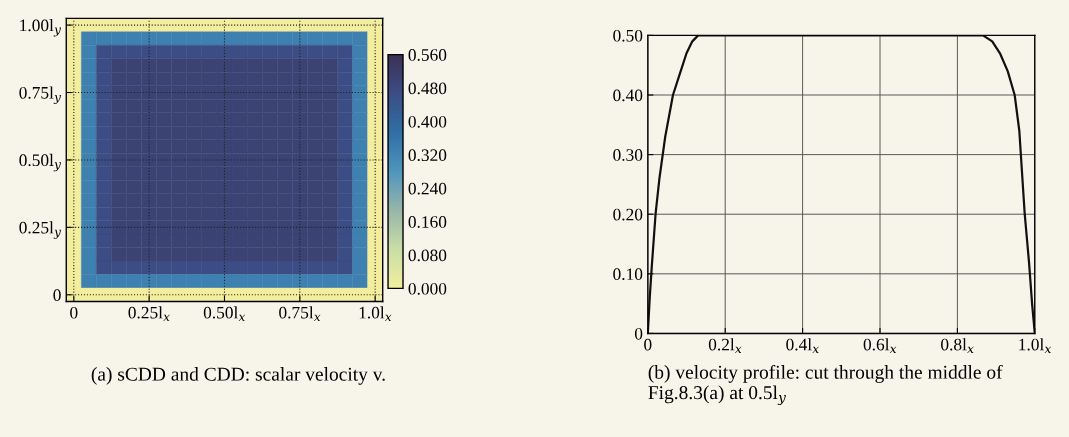  Describe the element at coordinates (427, 222) in the screenshot. I see `color-bar-label: 0.160` at that location.